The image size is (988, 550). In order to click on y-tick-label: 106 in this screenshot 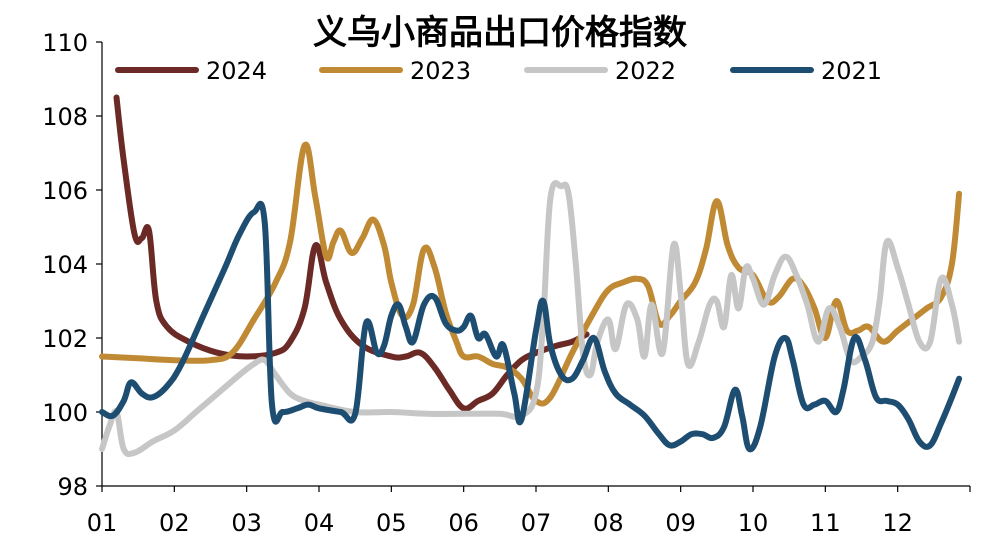, I will do `click(65, 191)`.